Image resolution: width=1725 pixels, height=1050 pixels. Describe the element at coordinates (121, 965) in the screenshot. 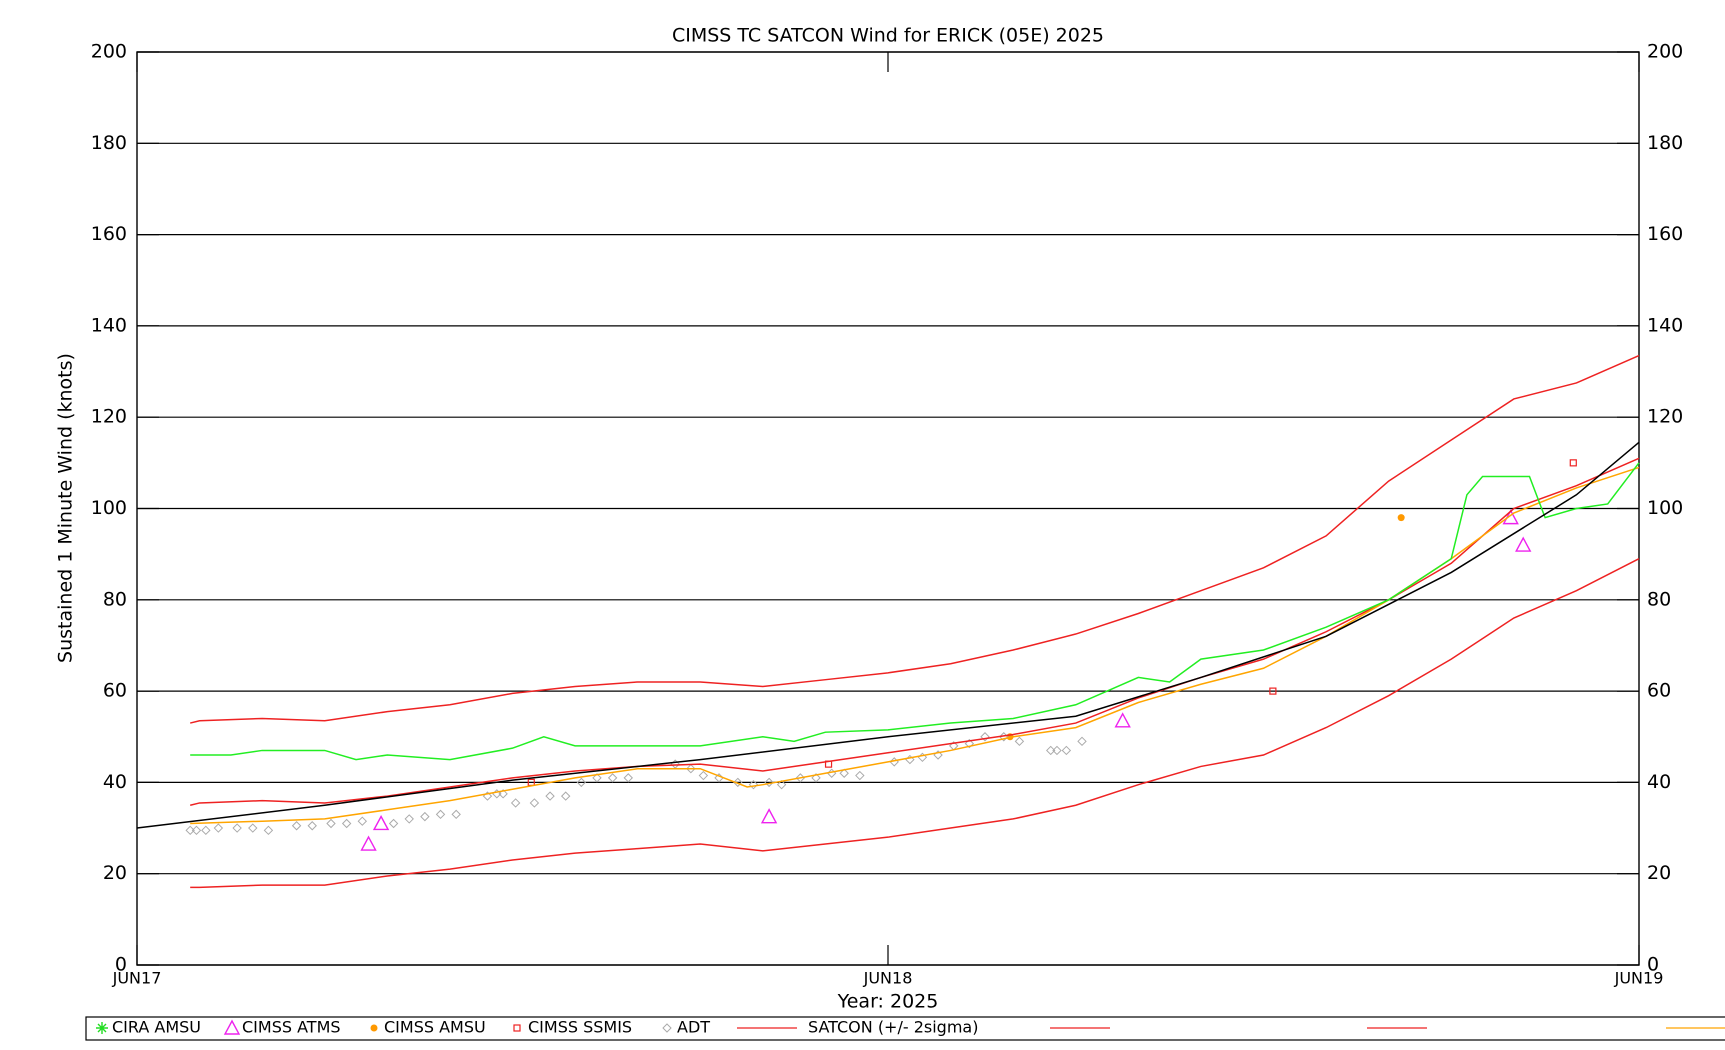

I see `y-tick-label: 0` at that location.